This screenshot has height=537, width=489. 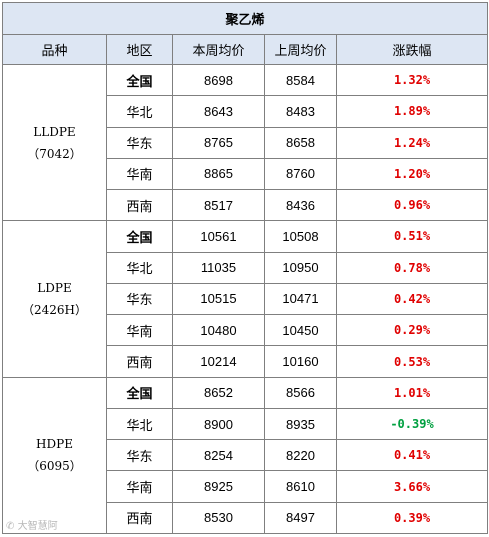 I want to click on last-week-price: 8658, so click(x=300, y=142).